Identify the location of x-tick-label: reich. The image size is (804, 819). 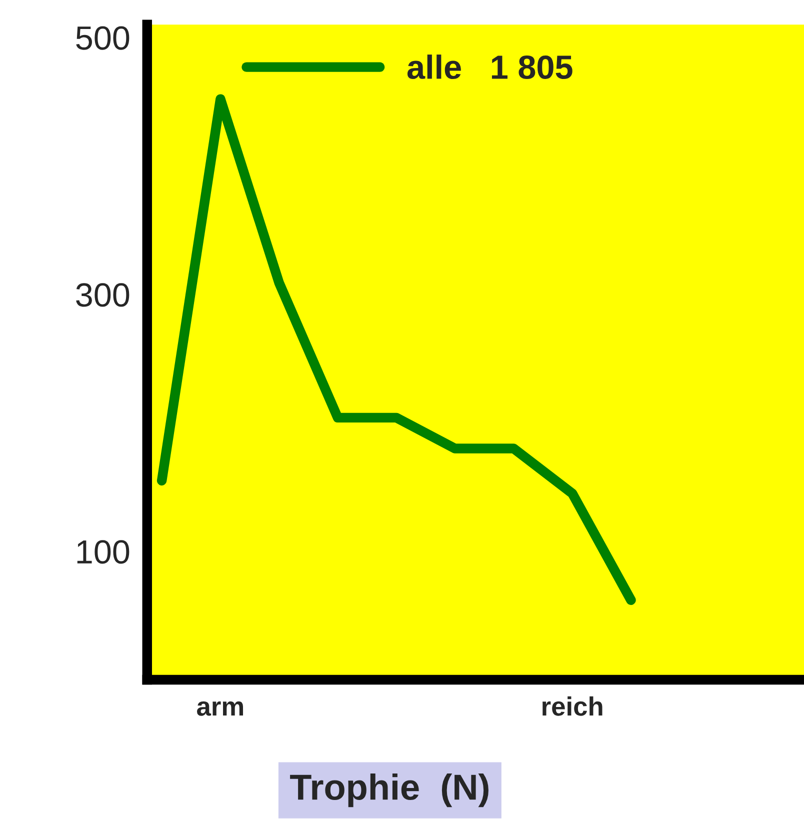
(572, 706).